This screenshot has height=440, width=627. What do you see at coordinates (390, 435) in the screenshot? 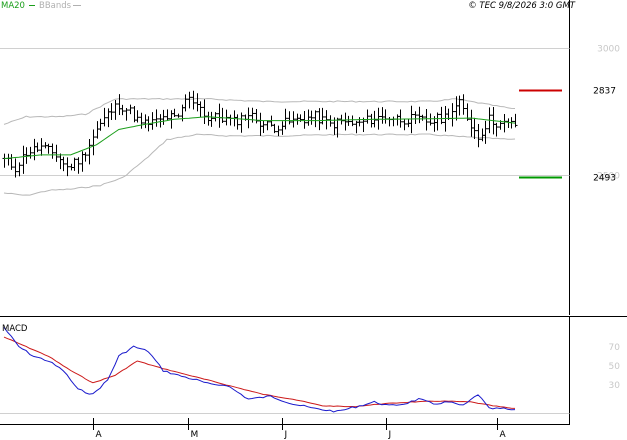
I see `x-tick-label: J` at bounding box center [390, 435].